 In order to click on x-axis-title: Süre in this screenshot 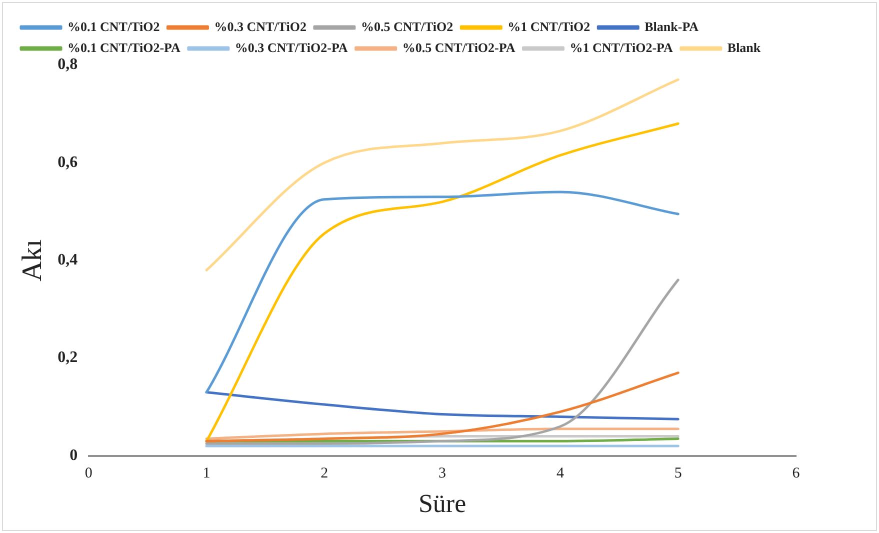, I will do `click(442, 503)`.